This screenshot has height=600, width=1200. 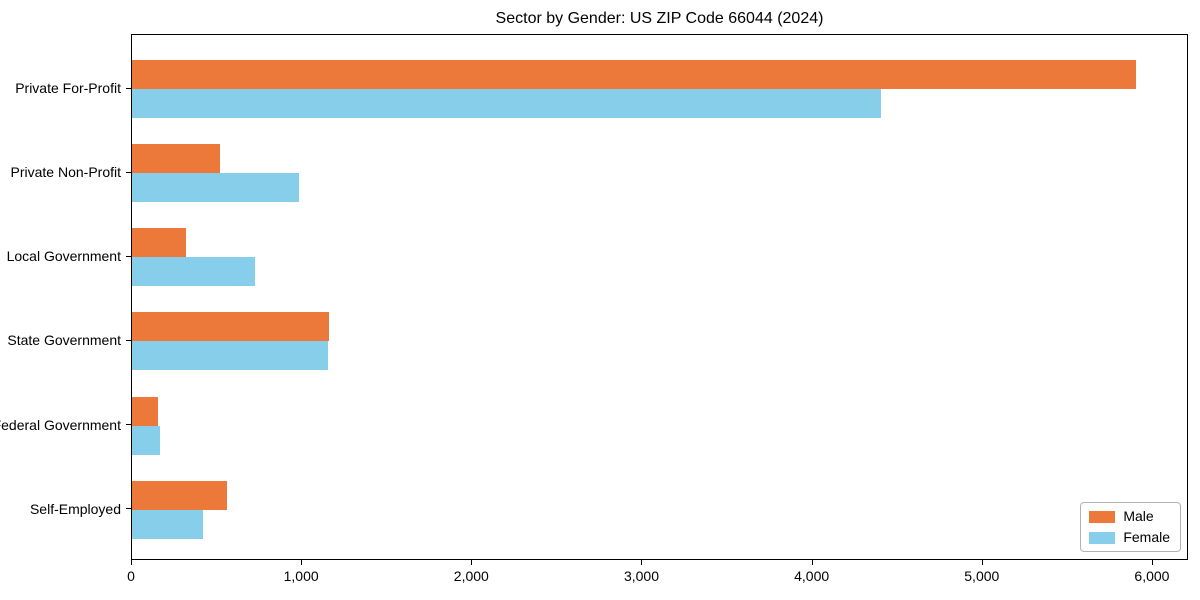 I want to click on legend-item-male: Male, so click(x=1129, y=516).